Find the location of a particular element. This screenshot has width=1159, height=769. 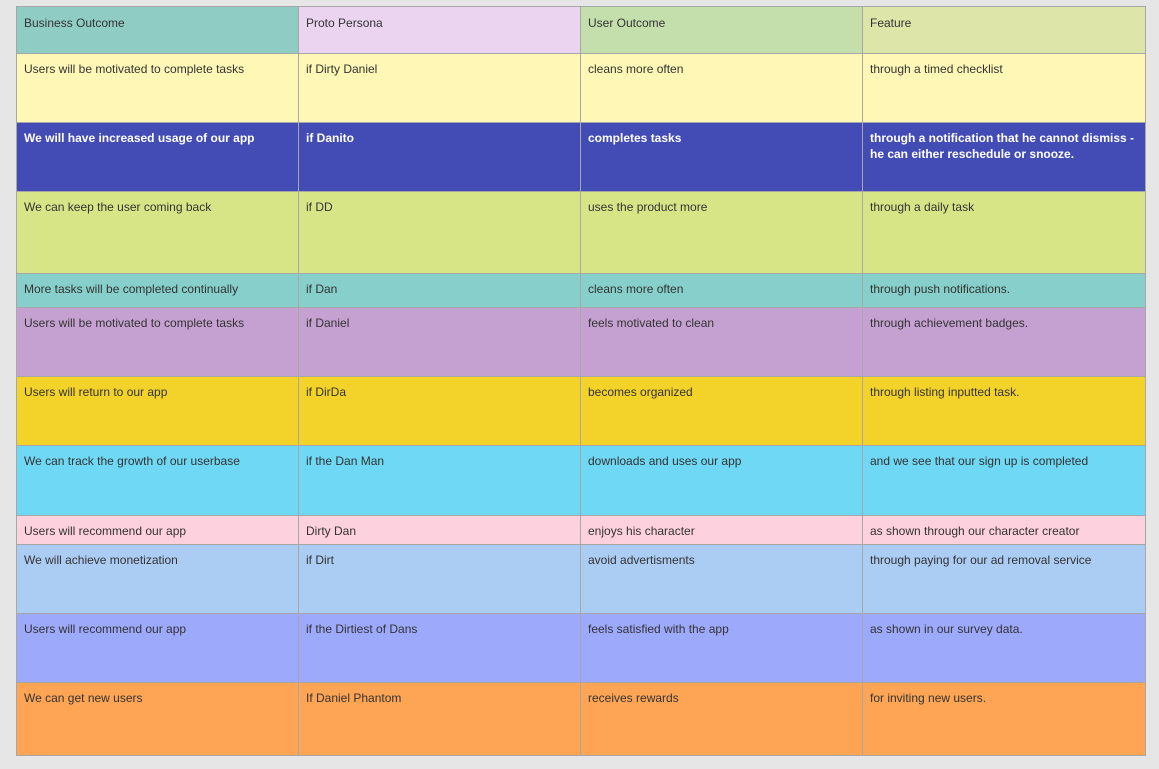

cell-feature: through a daily task is located at coordinates (1003, 232).